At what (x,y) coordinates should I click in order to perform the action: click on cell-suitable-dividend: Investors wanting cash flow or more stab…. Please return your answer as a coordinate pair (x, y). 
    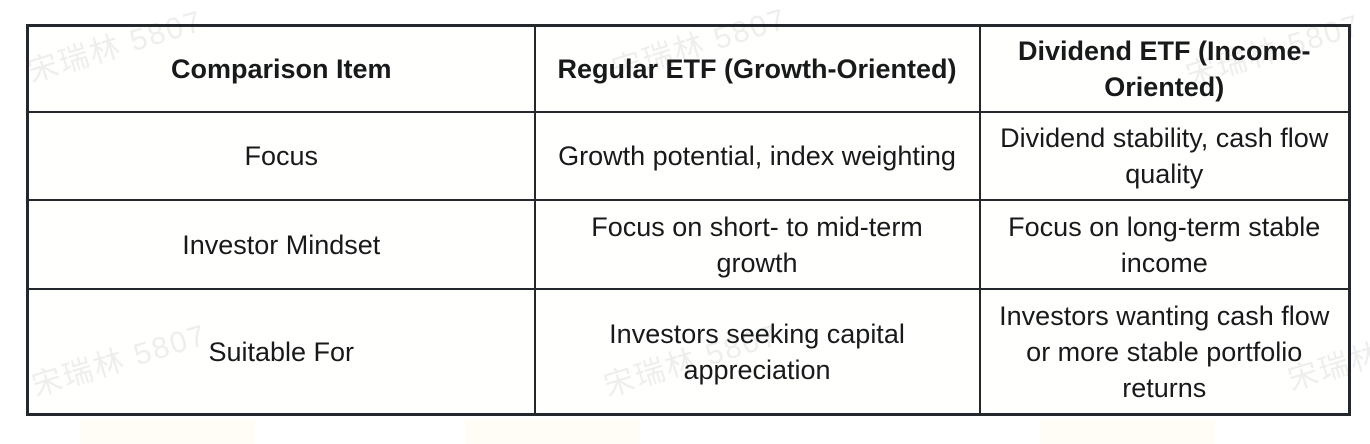
    Looking at the image, I should click on (1164, 352).